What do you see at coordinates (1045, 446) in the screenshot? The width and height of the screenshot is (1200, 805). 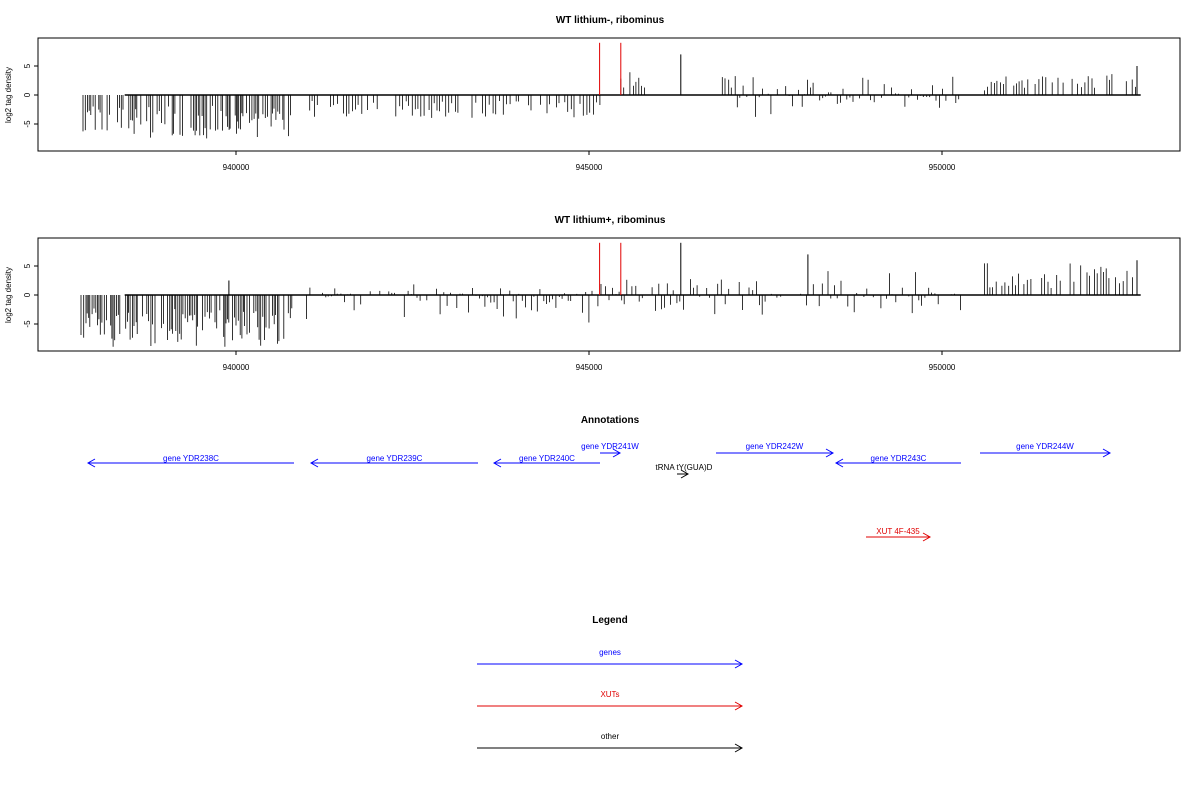 I see `feature-label: gene YDR244W` at bounding box center [1045, 446].